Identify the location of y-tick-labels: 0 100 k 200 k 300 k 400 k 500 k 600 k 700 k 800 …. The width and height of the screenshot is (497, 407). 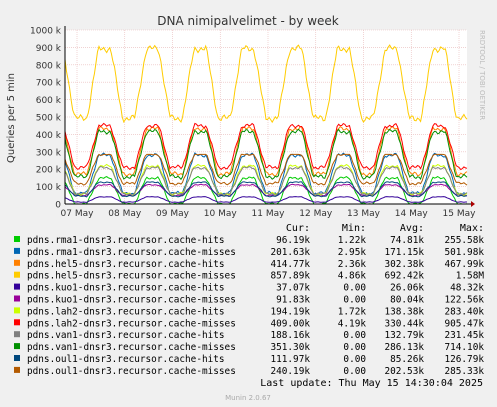
(46, 119).